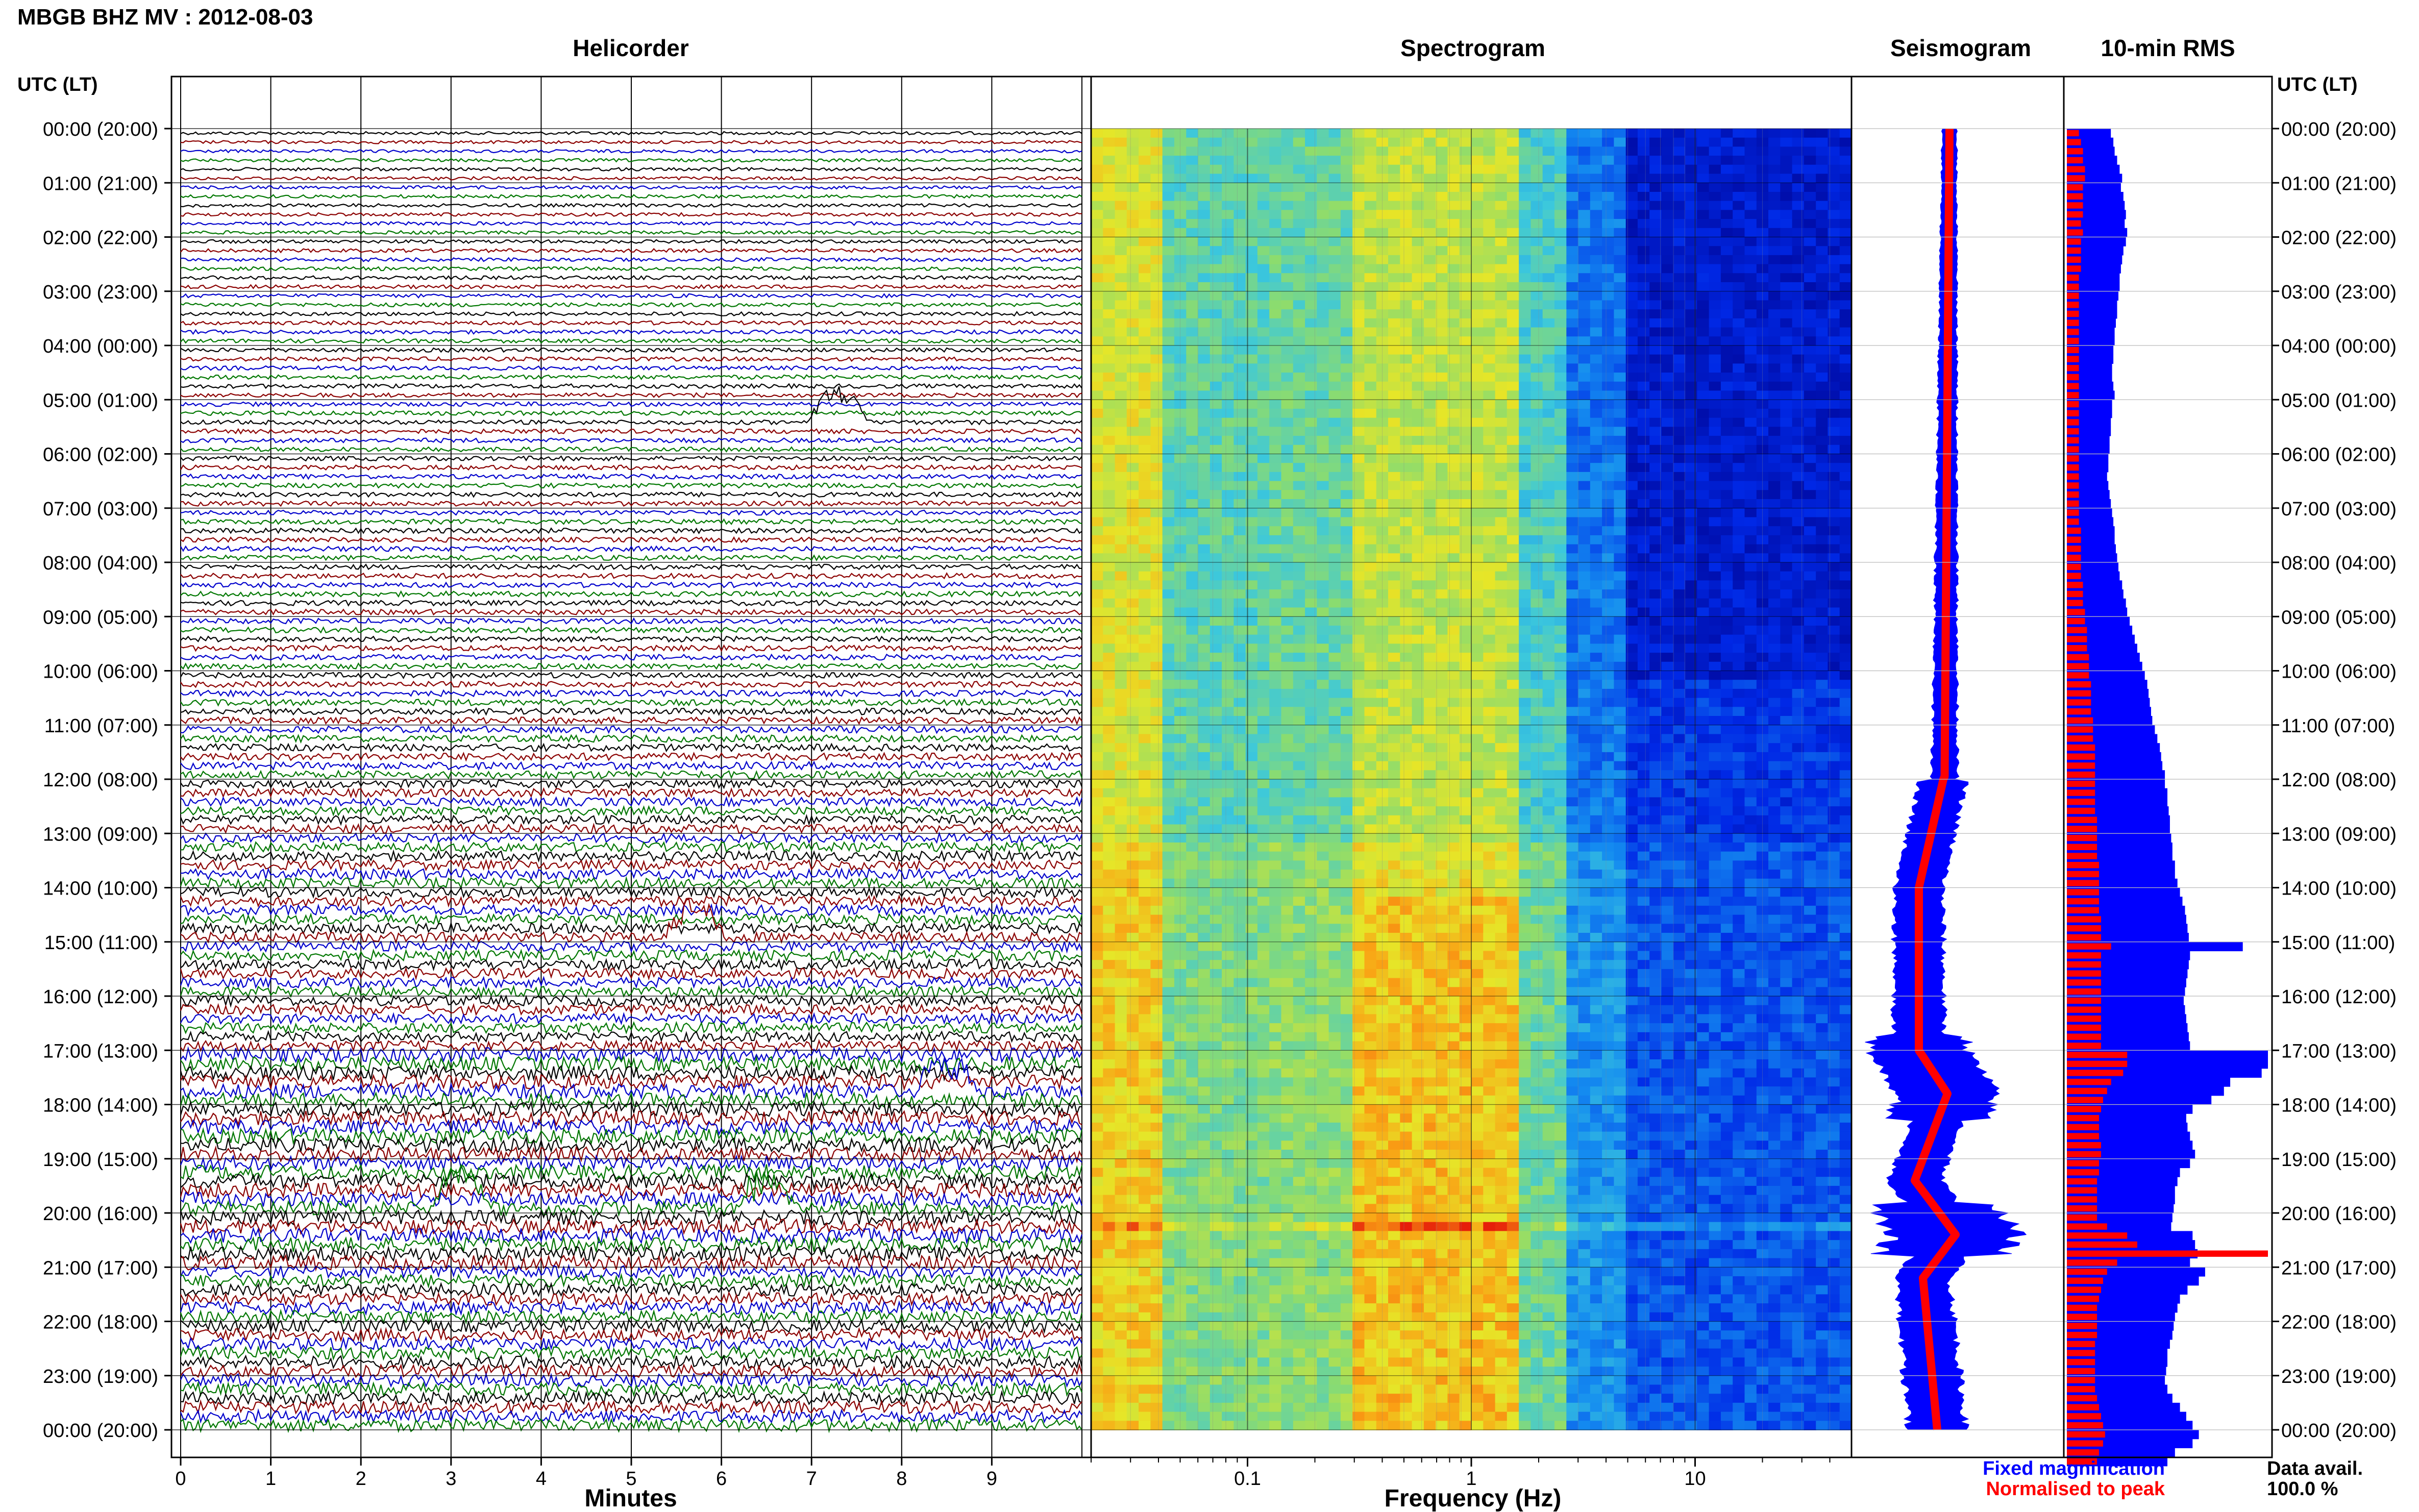 This screenshot has width=2419, height=1512. I want to click on time-label-left: 10:00 (06:00), so click(100, 672).